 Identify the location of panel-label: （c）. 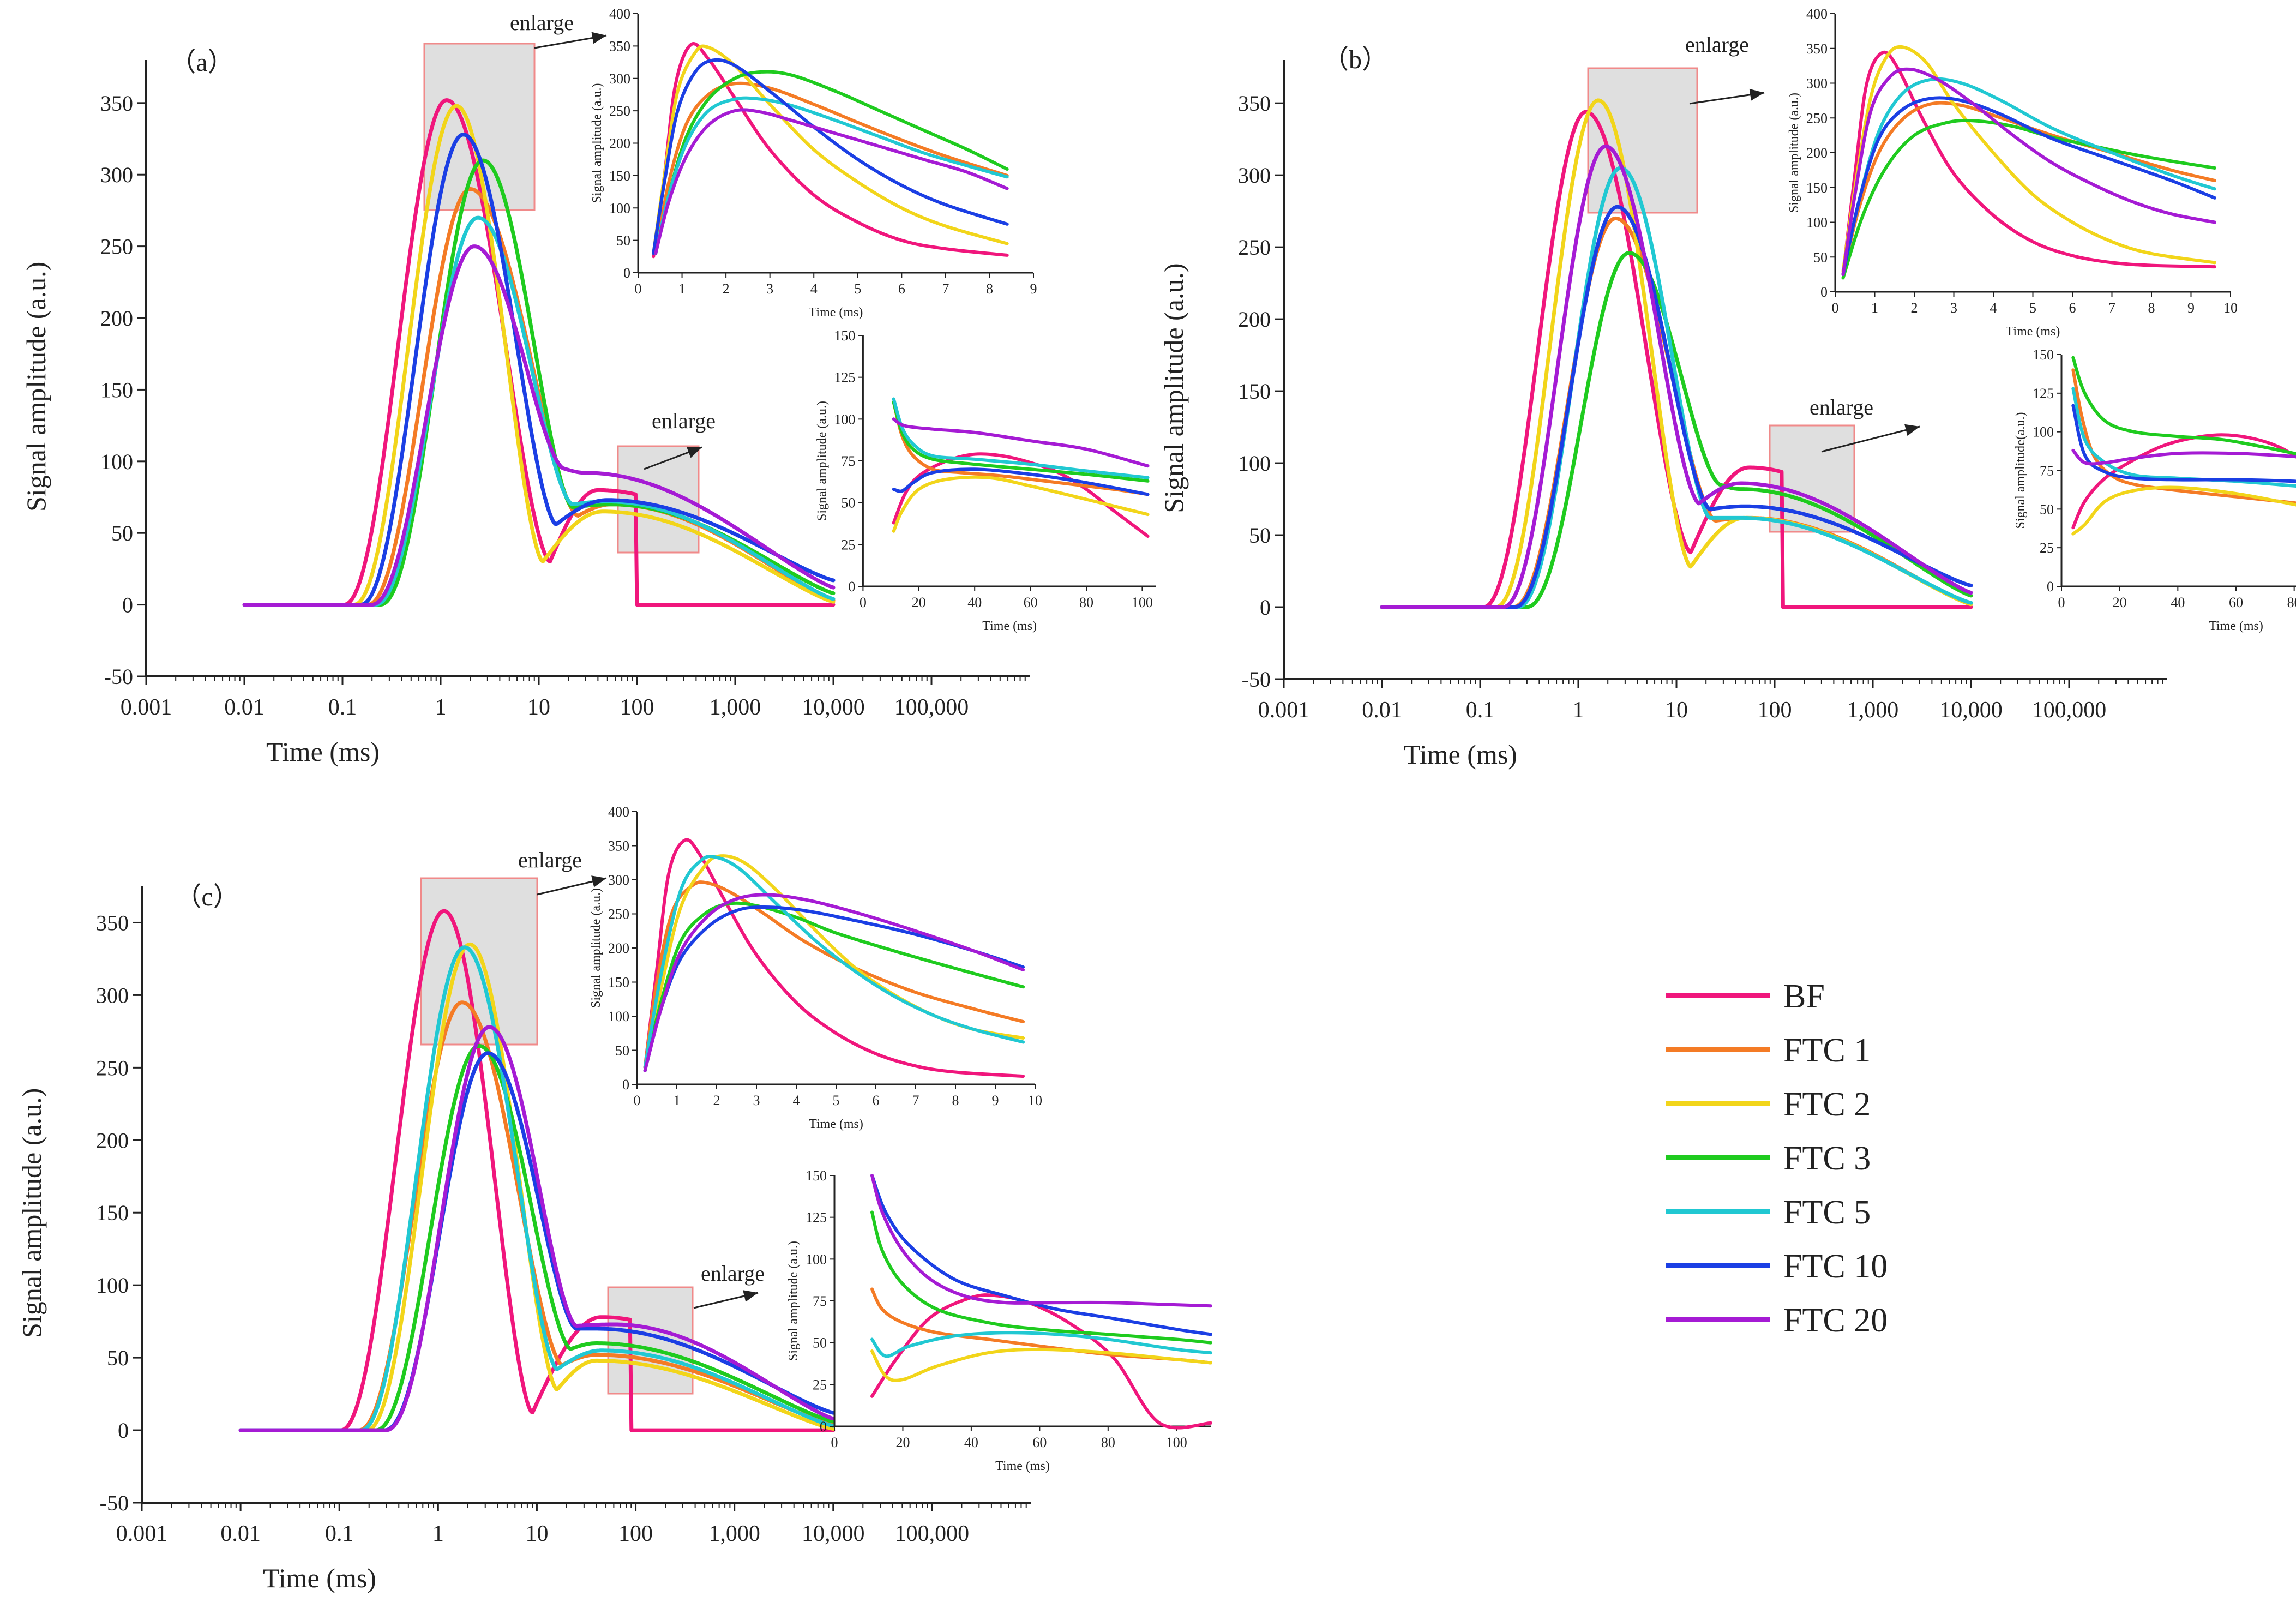
(207, 897).